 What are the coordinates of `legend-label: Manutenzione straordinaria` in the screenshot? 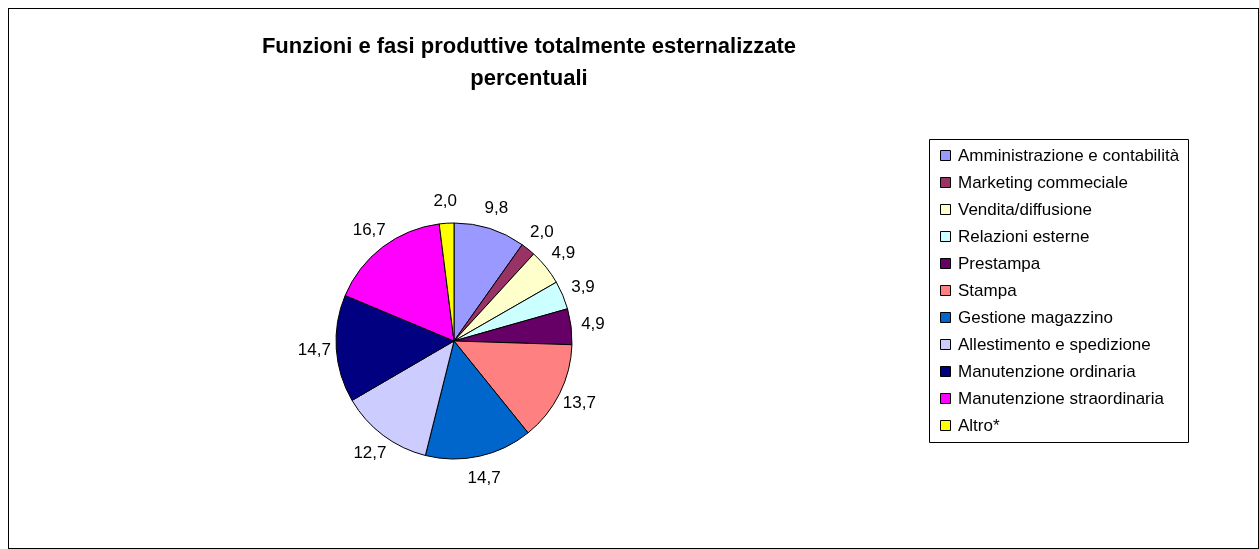 It's located at (1061, 398).